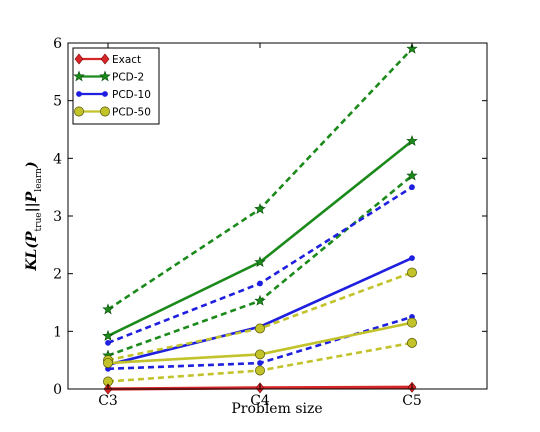 Image resolution: width=540 pixels, height=432 pixels. Describe the element at coordinates (57, 44) in the screenshot. I see `y-tick-label: 6` at that location.